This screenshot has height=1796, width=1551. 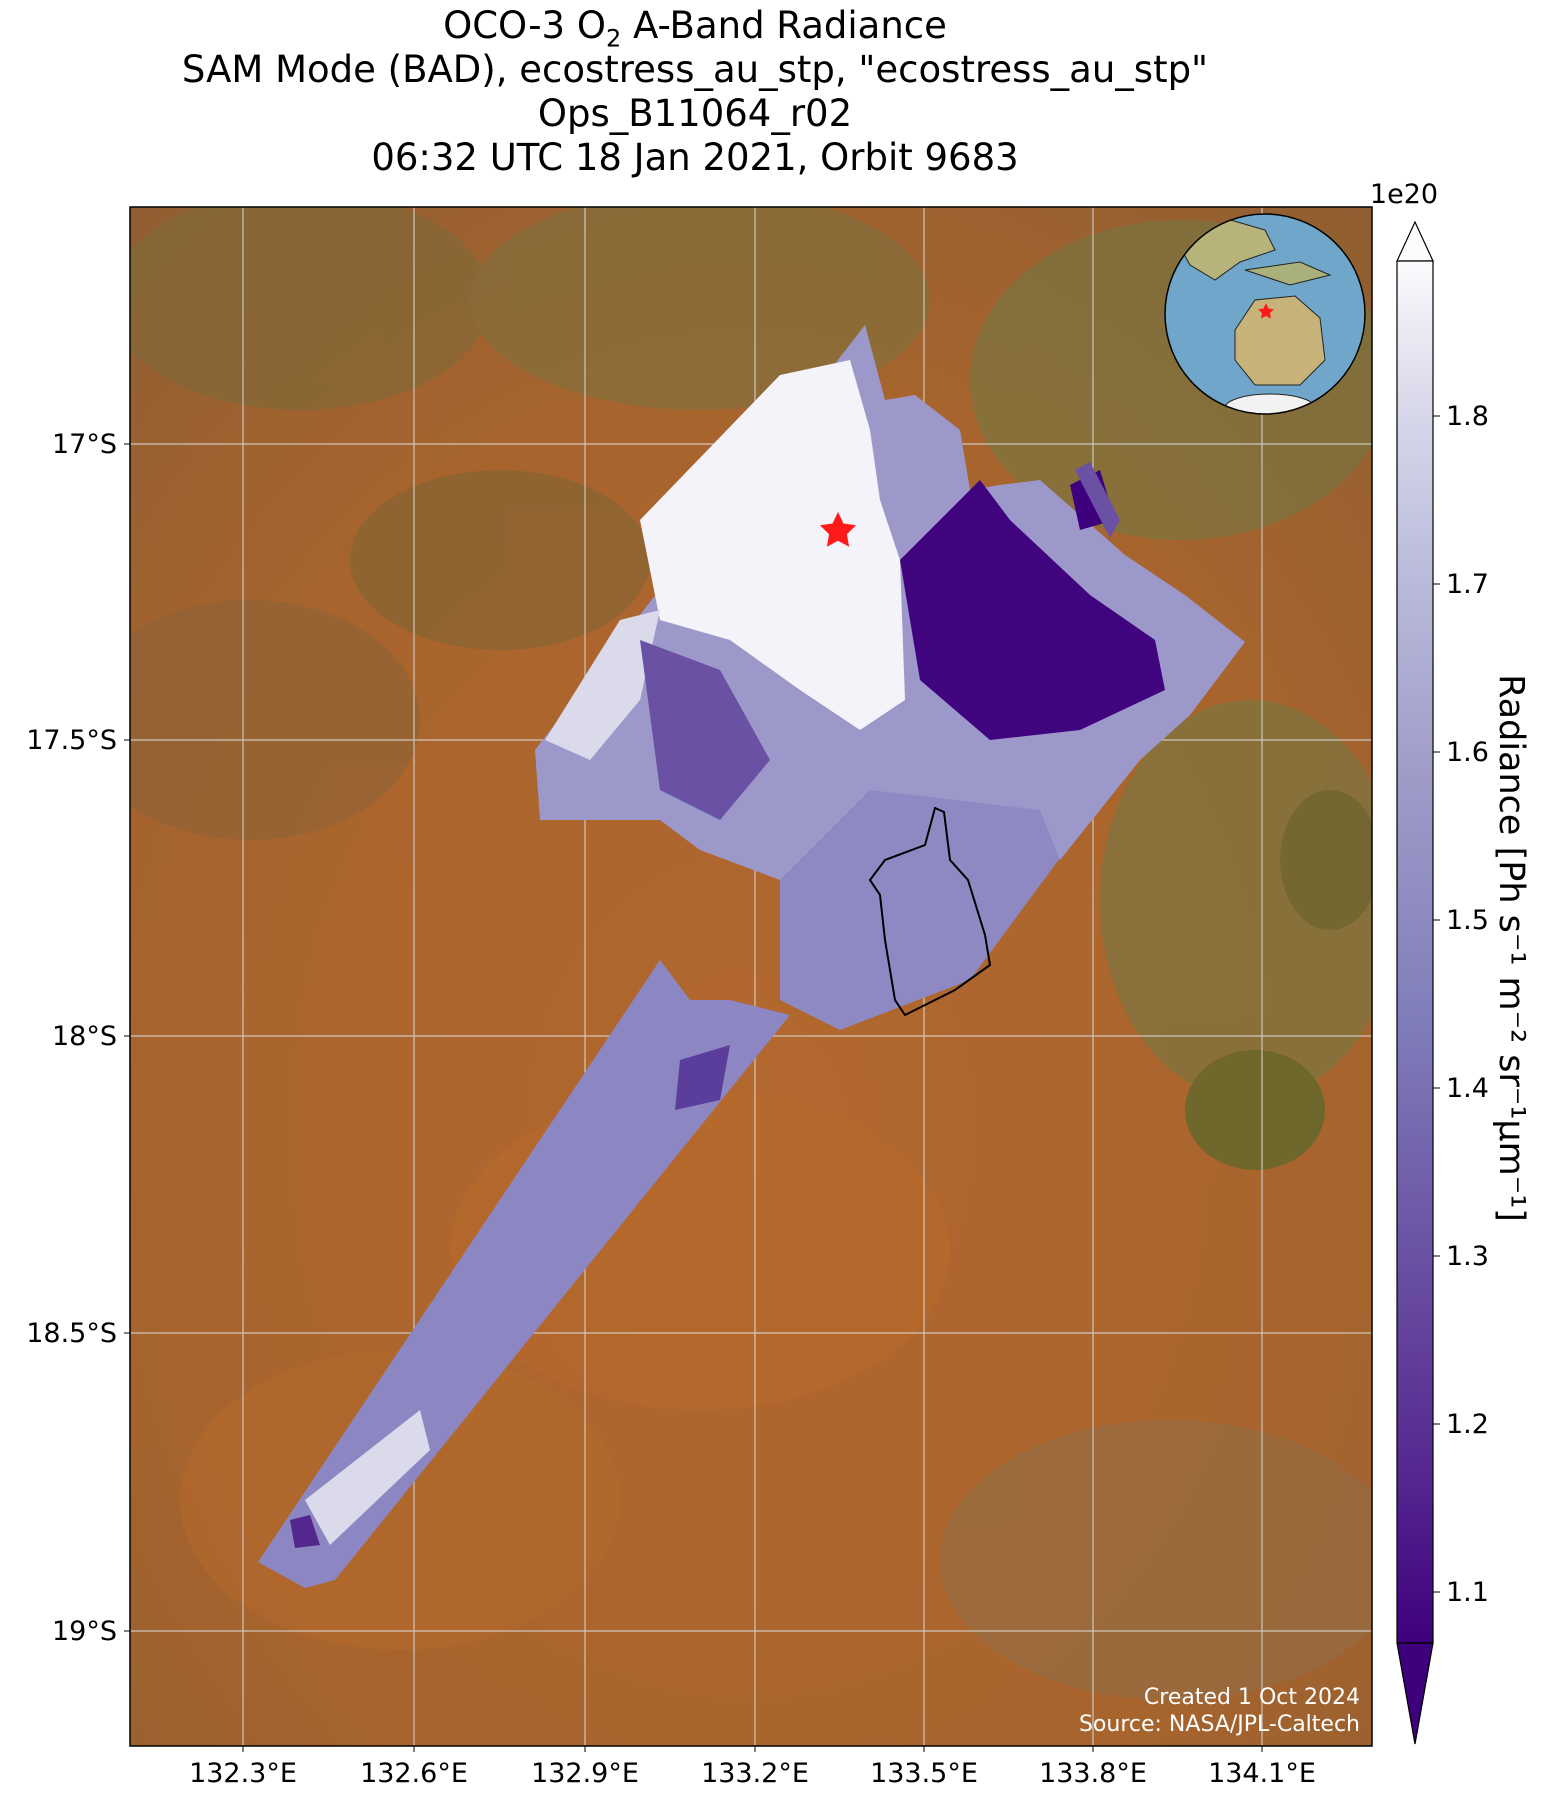 I want to click on colorbar-tick-label: 1.8, so click(x=1467, y=416).